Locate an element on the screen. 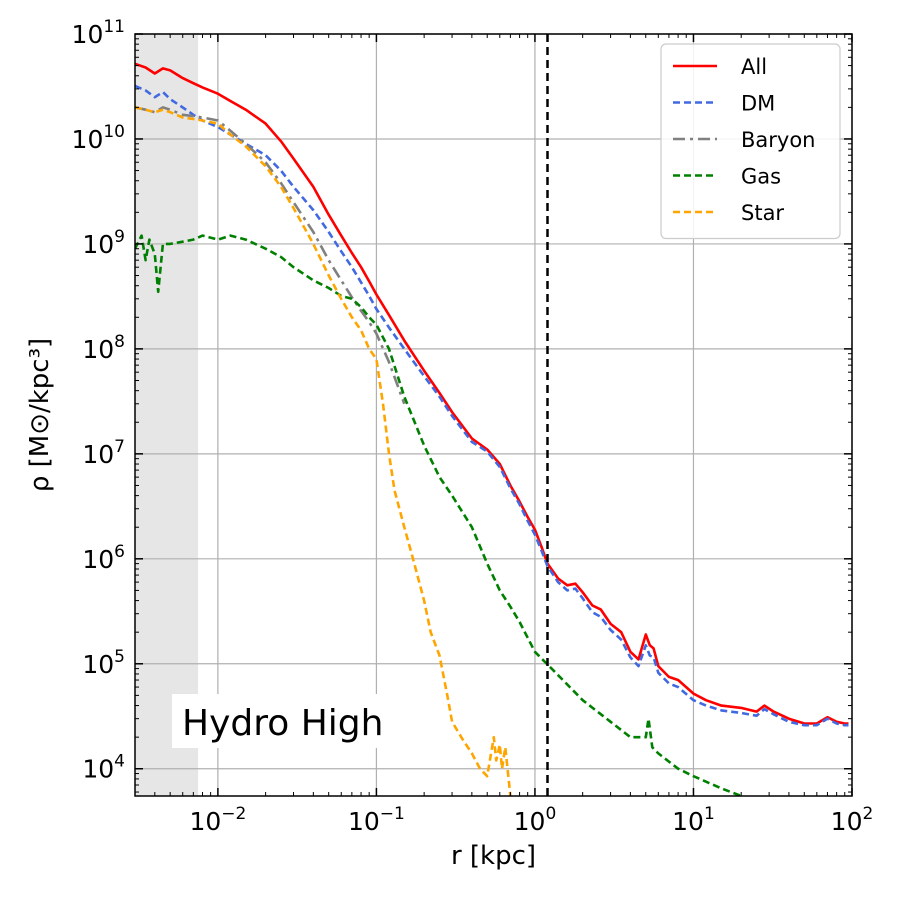 The width and height of the screenshot is (897, 897). y-tick-label: 108 is located at coordinates (103, 348).